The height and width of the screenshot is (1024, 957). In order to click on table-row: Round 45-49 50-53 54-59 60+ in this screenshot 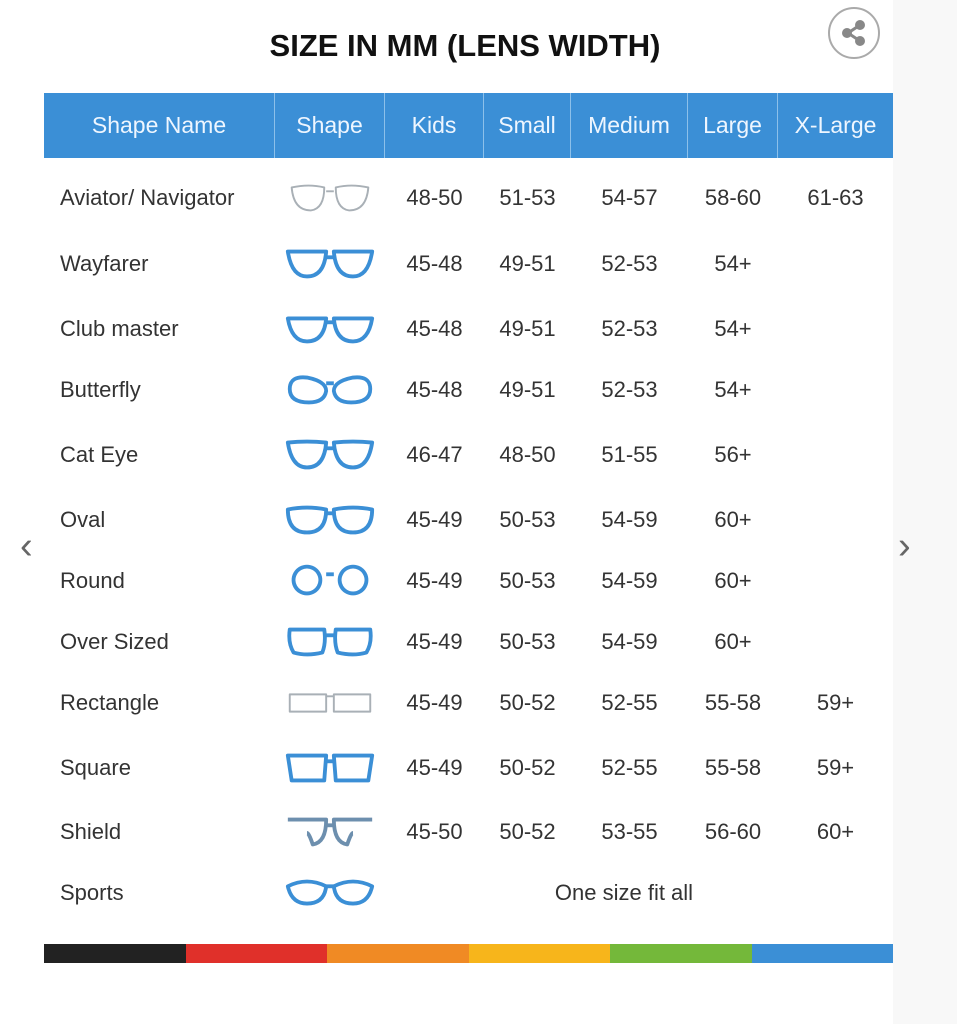, I will do `click(468, 581)`.